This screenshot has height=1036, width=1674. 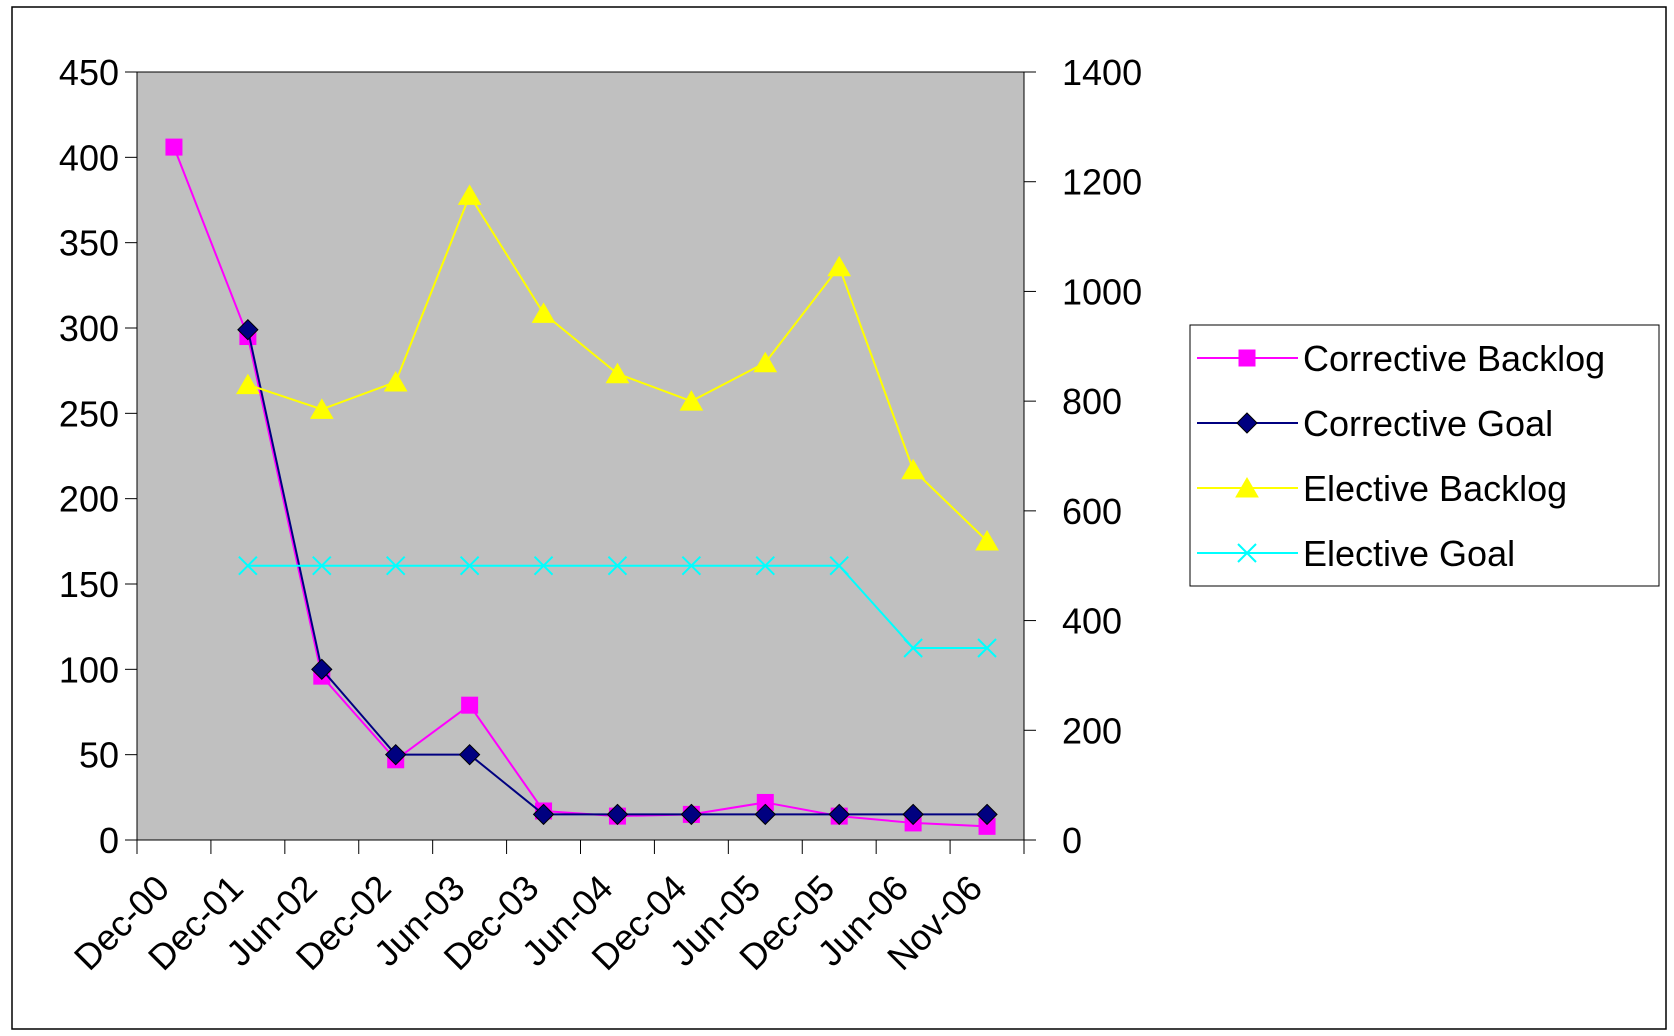 What do you see at coordinates (1454, 358) in the screenshot?
I see `legend-label: Corrective Backlog` at bounding box center [1454, 358].